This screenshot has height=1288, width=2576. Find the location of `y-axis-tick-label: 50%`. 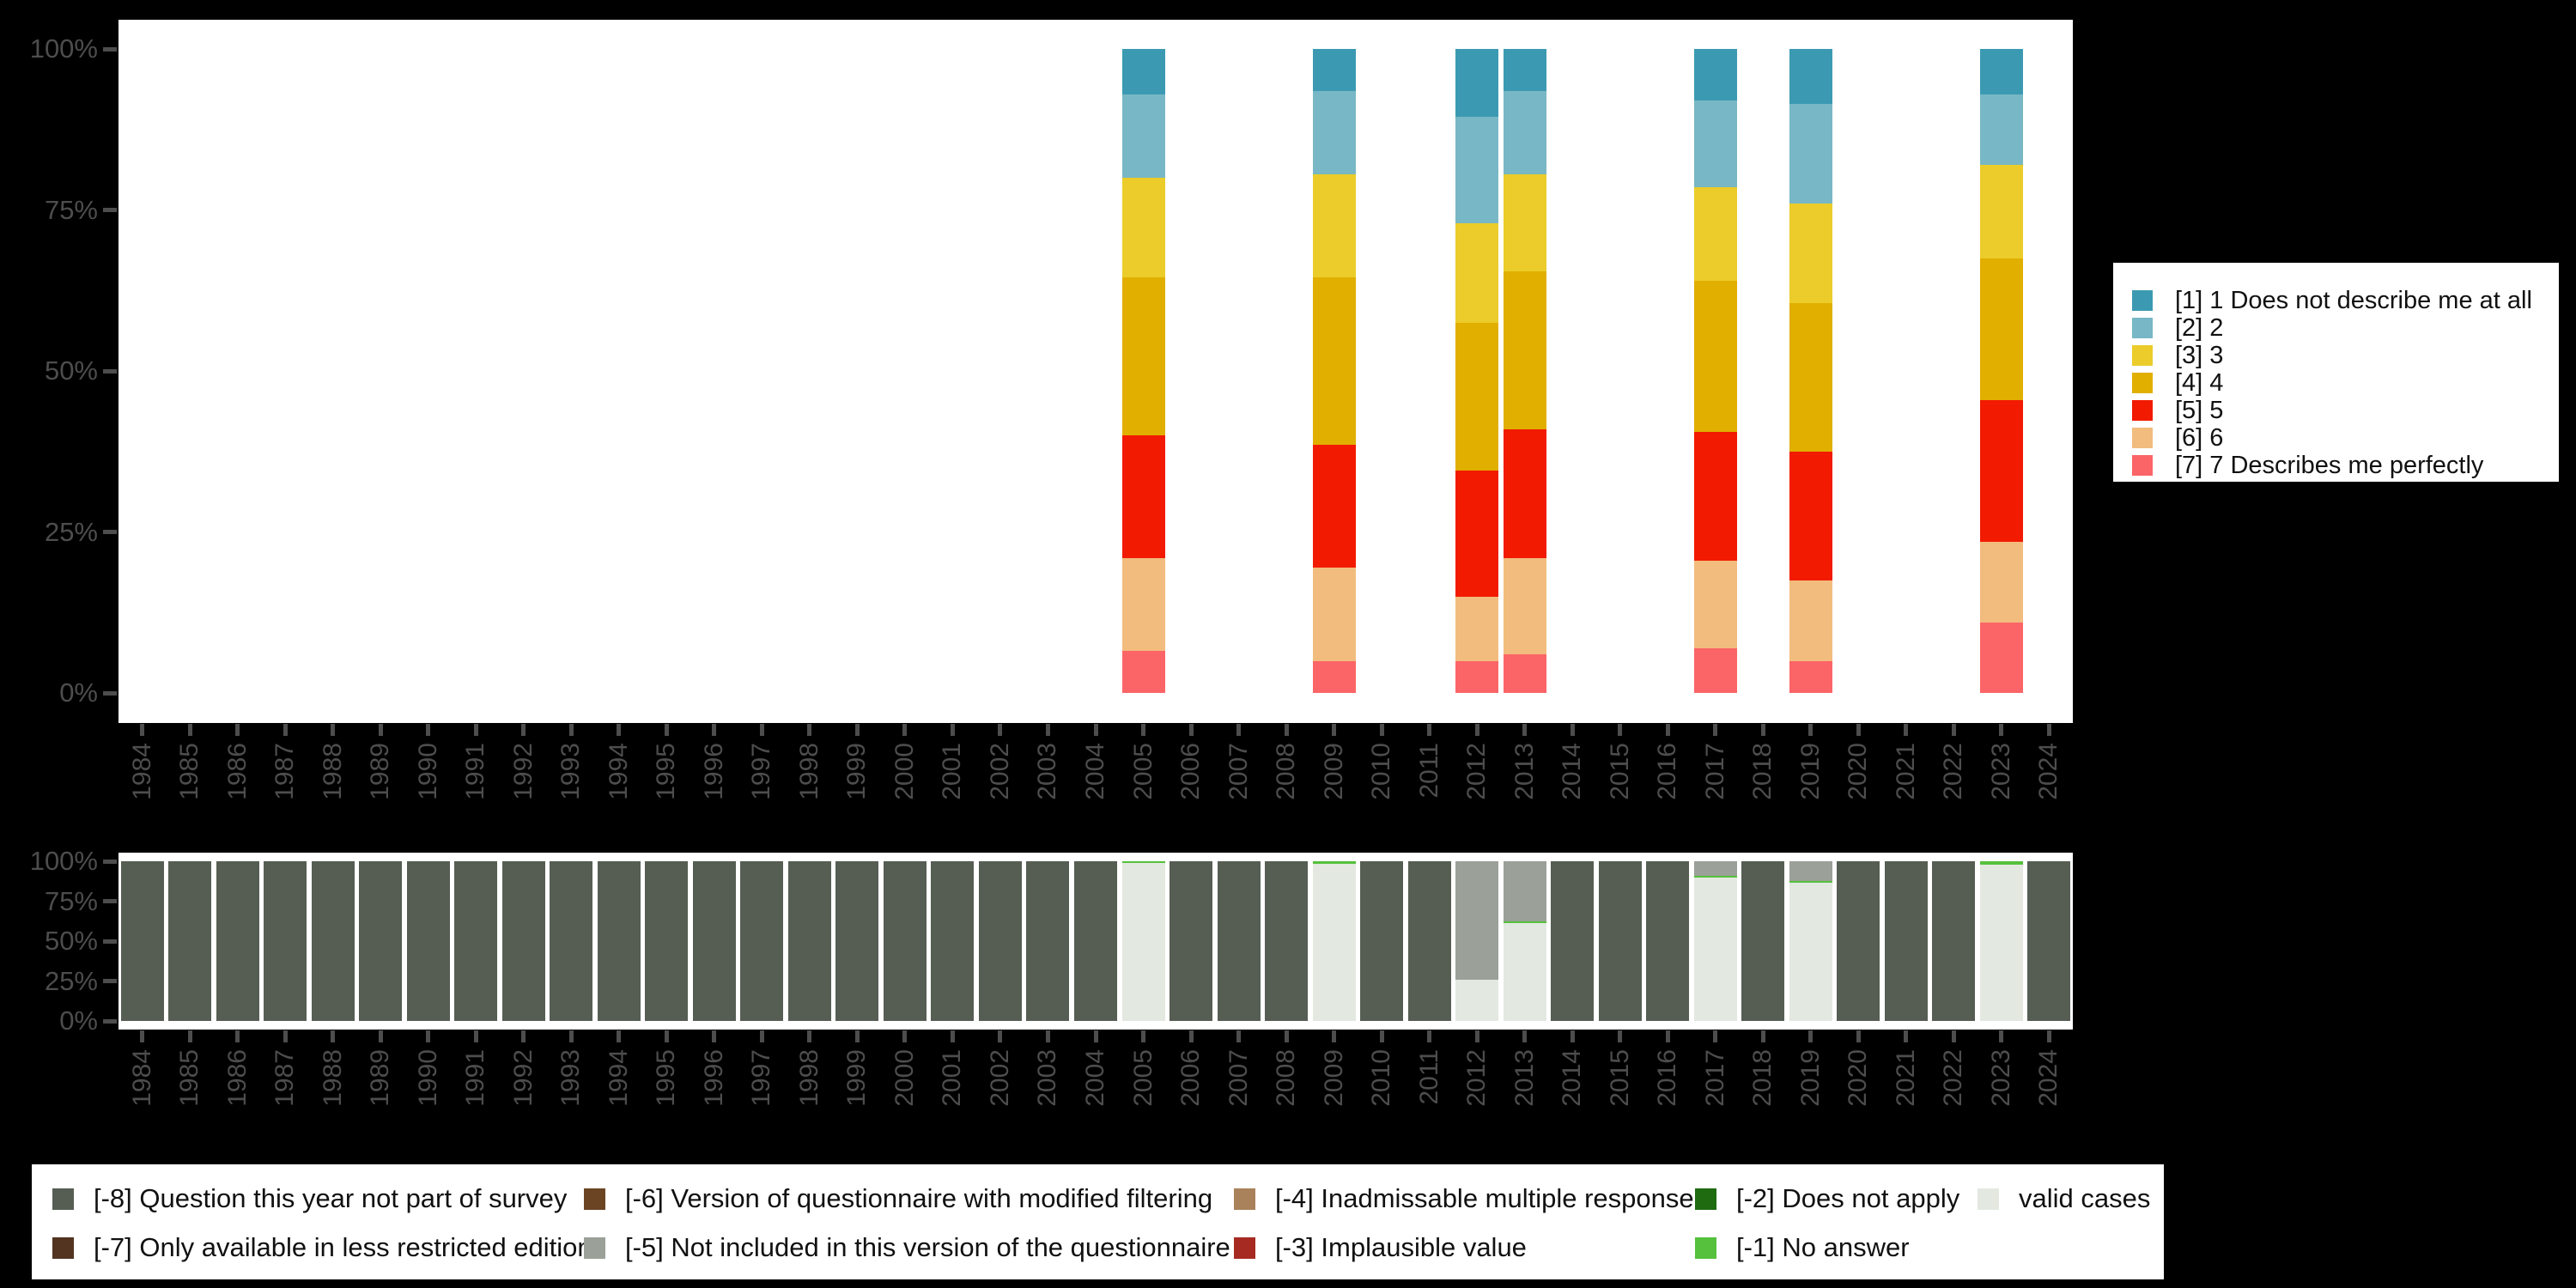

y-axis-tick-label: 50% is located at coordinates (71, 370).